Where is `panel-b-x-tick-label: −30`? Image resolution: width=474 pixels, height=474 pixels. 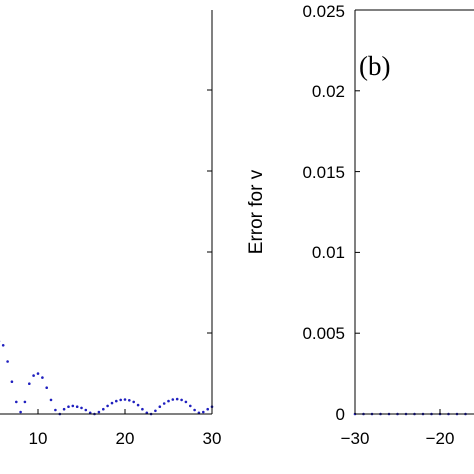 panel-b-x-tick-label: −30 is located at coordinates (355, 438).